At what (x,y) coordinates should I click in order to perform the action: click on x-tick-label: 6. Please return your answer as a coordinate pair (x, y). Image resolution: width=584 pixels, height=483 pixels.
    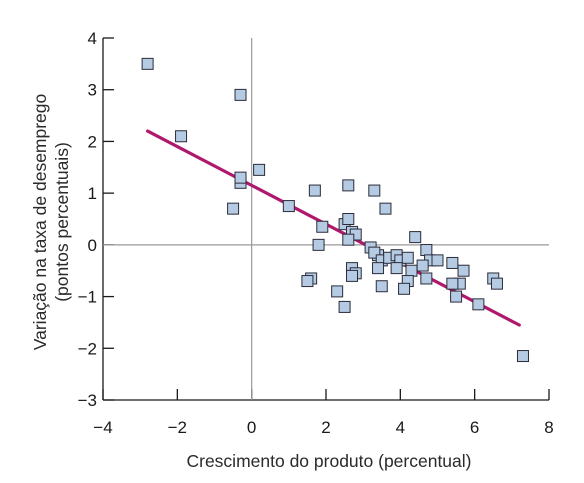
    Looking at the image, I should click on (474, 427).